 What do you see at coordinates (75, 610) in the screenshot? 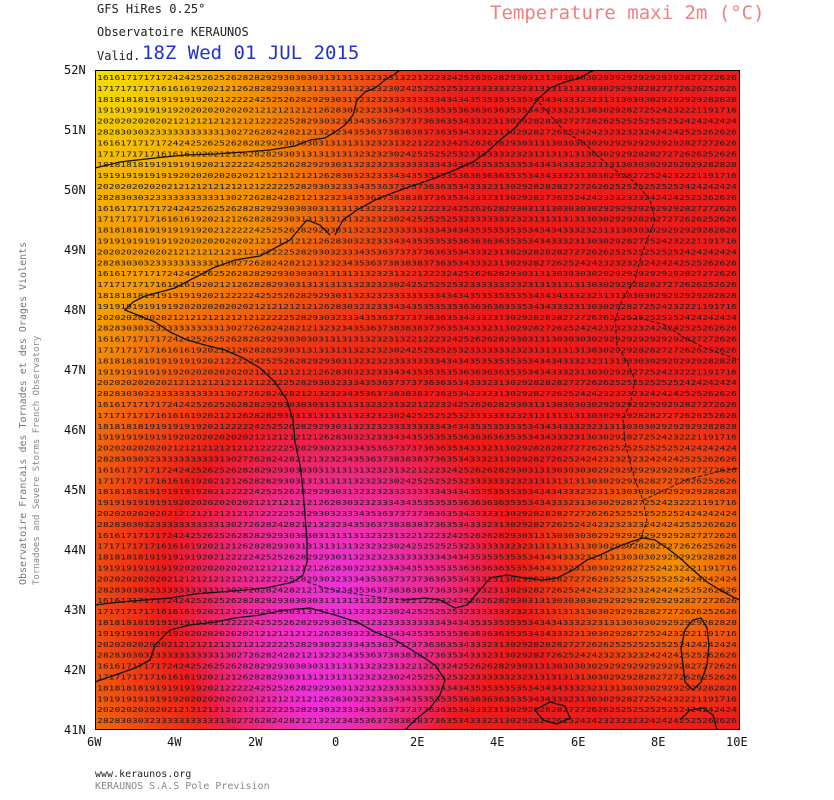
I see `lat-label-43n: 43N` at bounding box center [75, 610].